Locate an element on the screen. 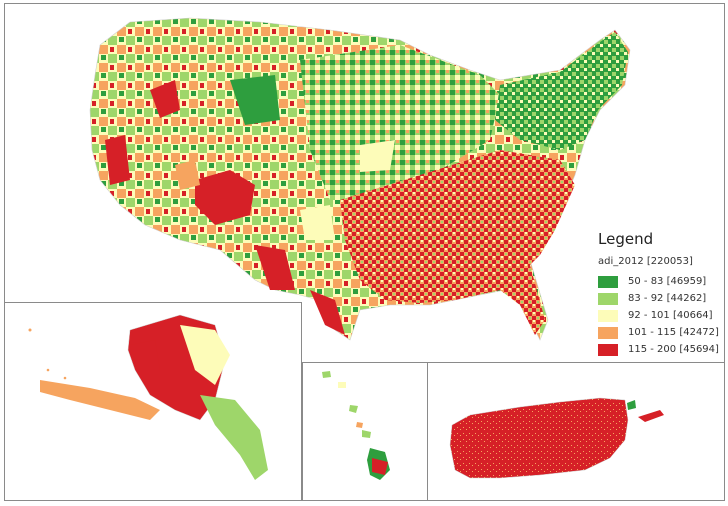  legend-item-50-83: 50 - 83 [46959] is located at coordinates (660, 281).